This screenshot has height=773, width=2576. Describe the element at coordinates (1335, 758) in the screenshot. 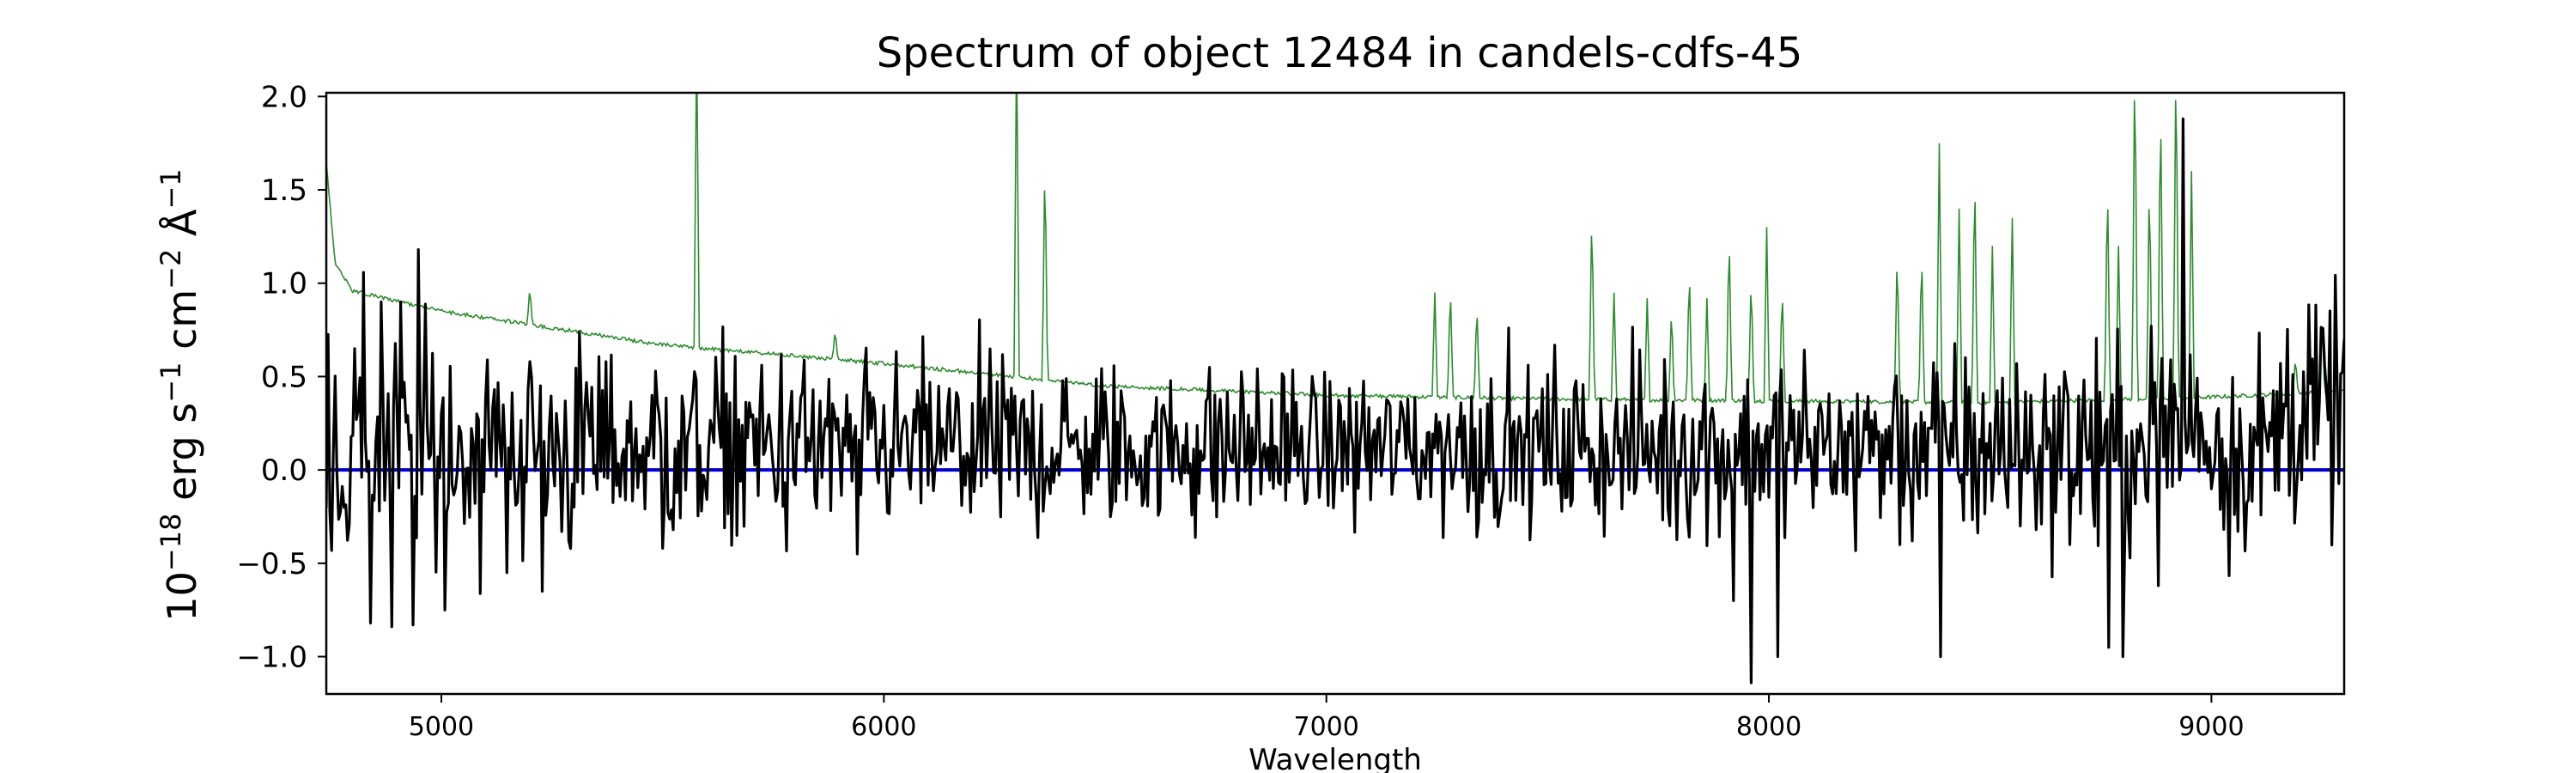

I see `x-axis-label: Wavelength` at that location.